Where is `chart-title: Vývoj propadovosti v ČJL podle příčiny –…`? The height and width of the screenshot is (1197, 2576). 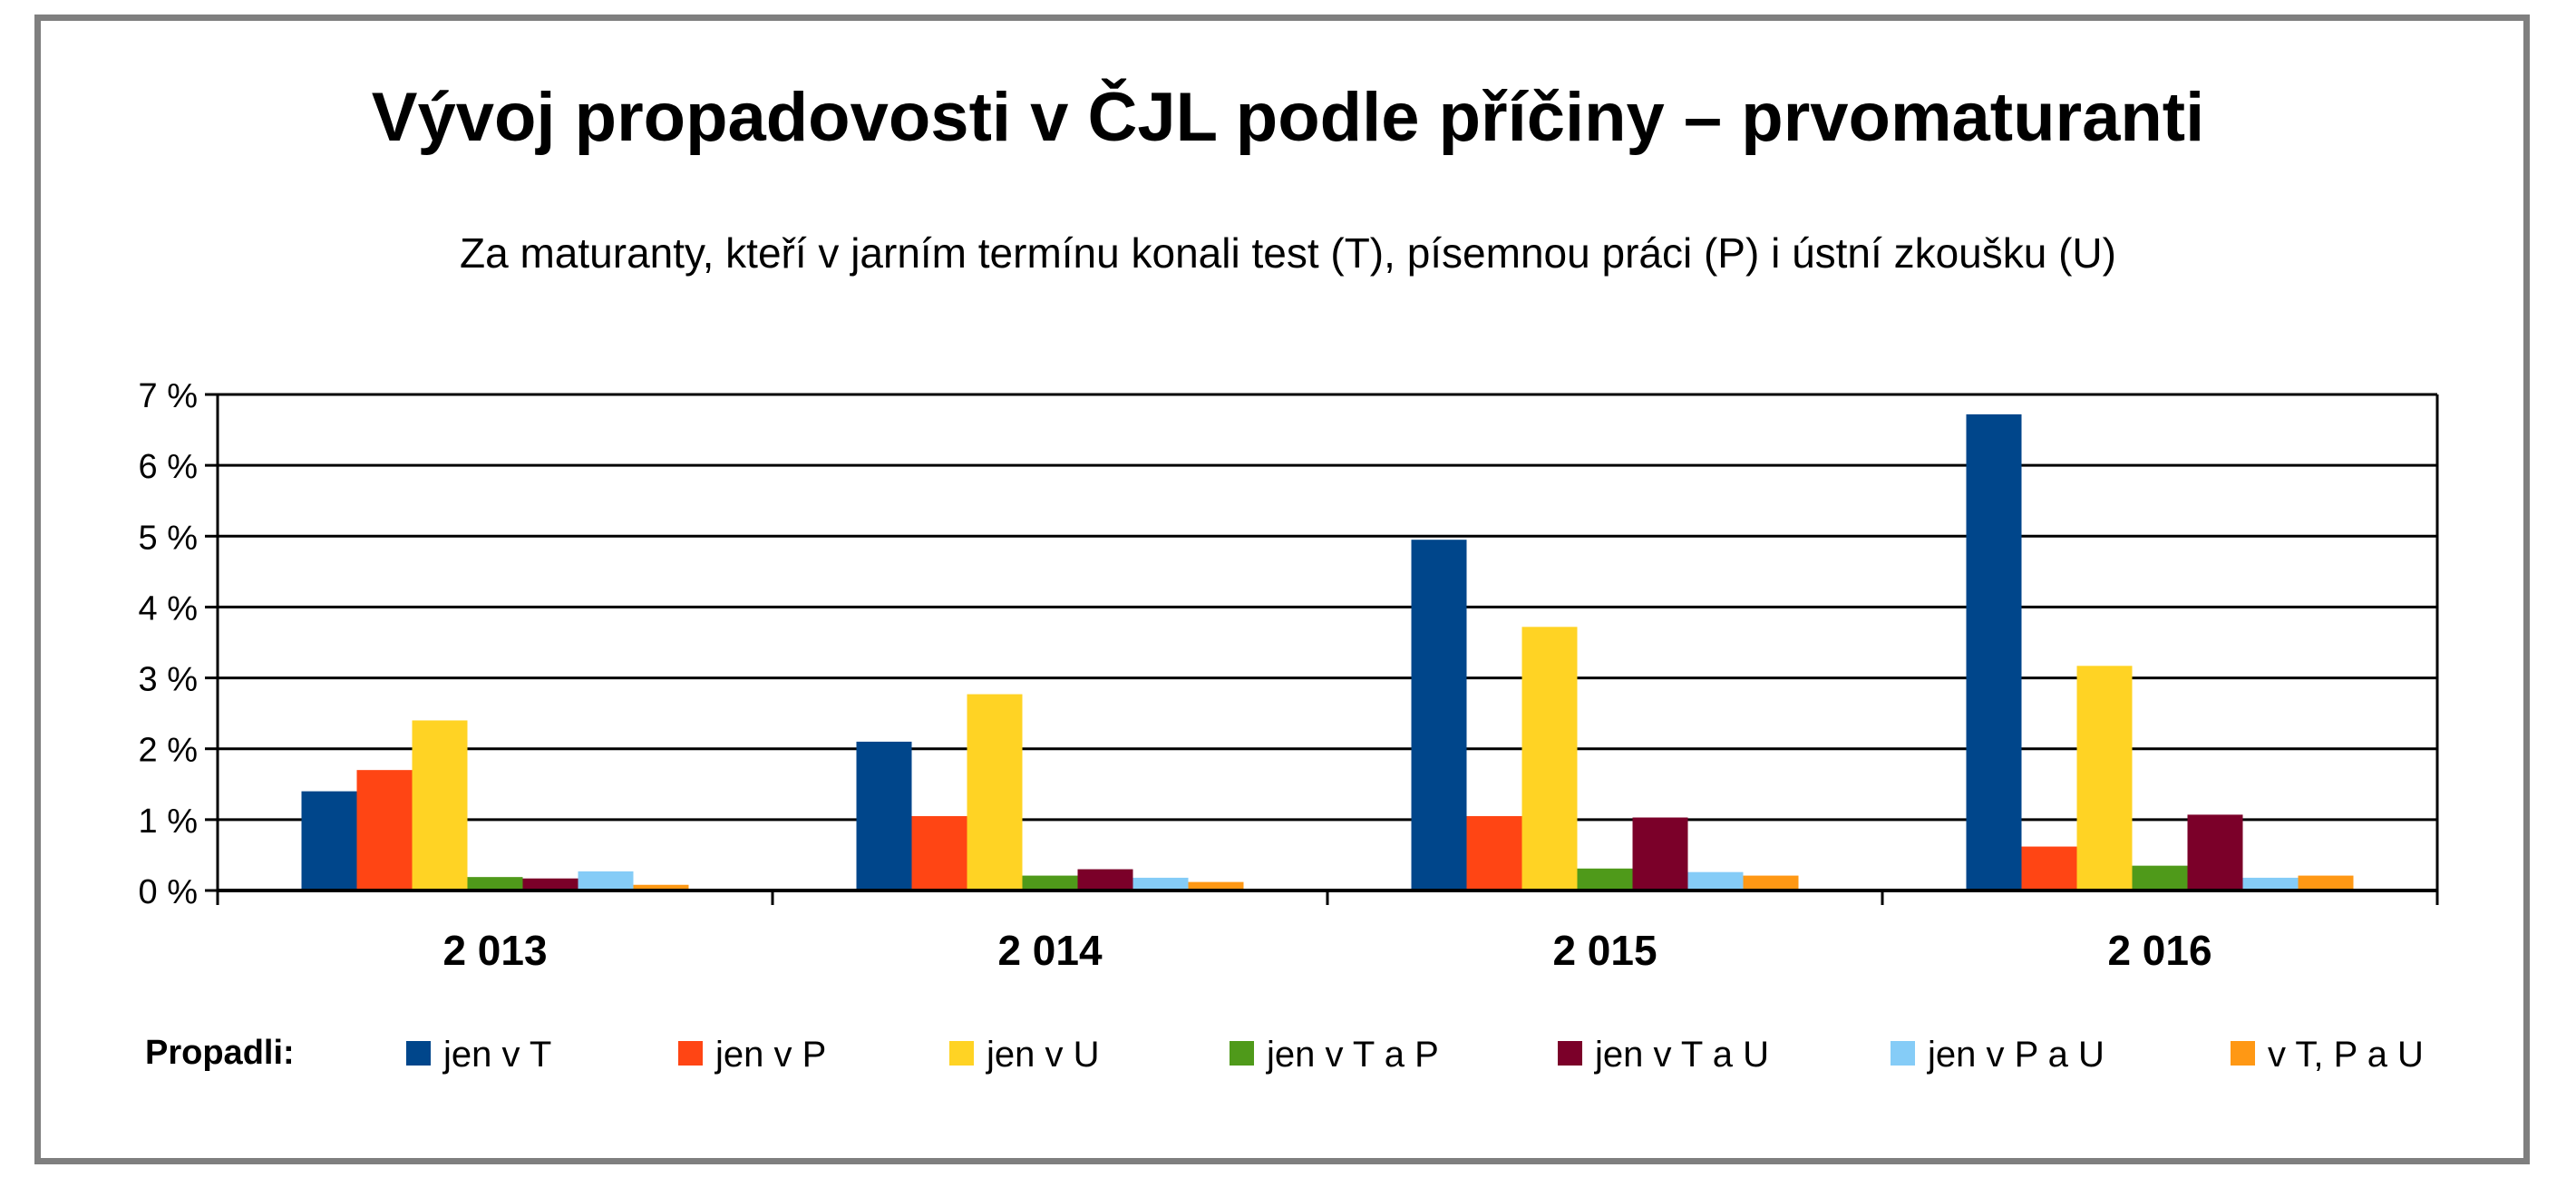 chart-title: Vývoj propadovosti v ČJL podle příčiny –… is located at coordinates (1288, 118).